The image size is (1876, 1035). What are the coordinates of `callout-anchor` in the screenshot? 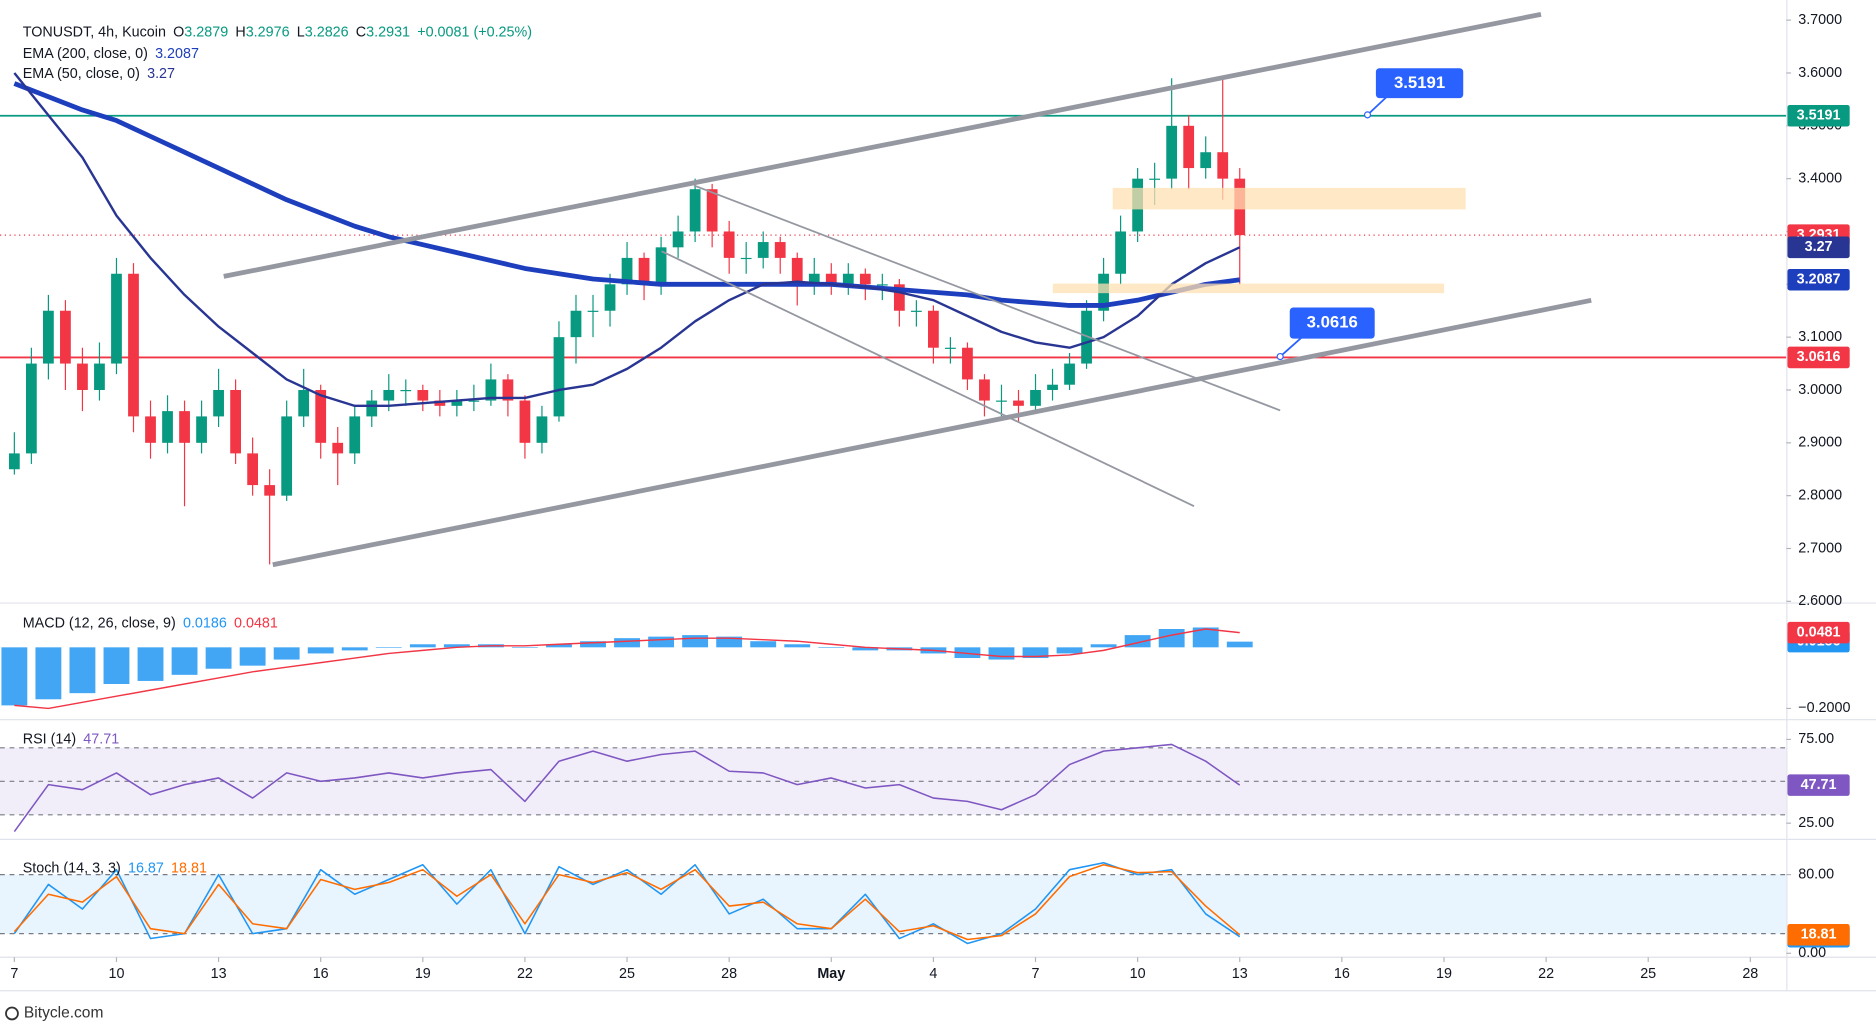 It's located at (1367, 115).